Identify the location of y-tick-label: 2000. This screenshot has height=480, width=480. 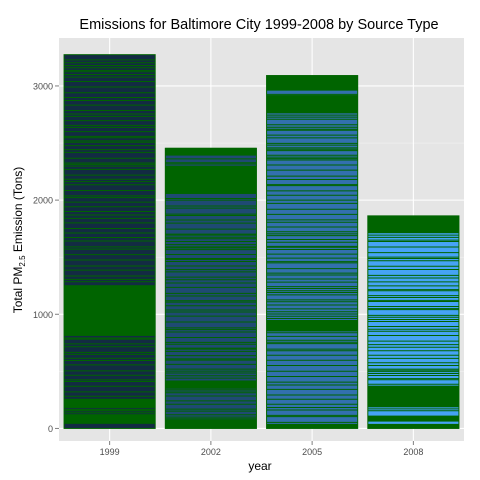
(43, 201).